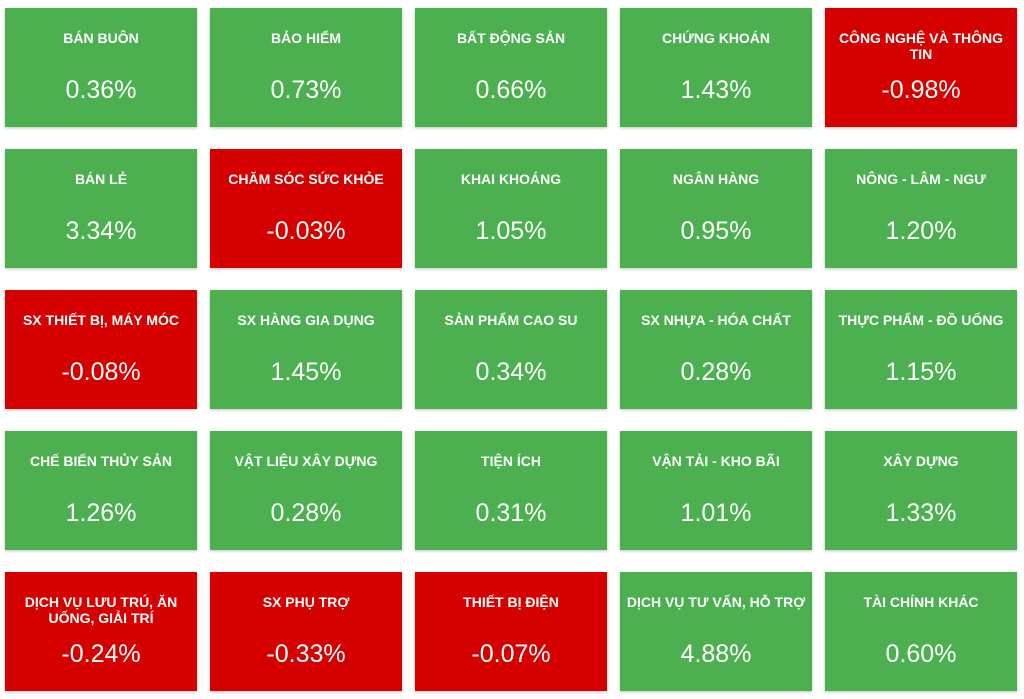  Describe the element at coordinates (511, 490) in the screenshot. I see `sector-tile: TIỆN ÍCH 0.31%` at that location.